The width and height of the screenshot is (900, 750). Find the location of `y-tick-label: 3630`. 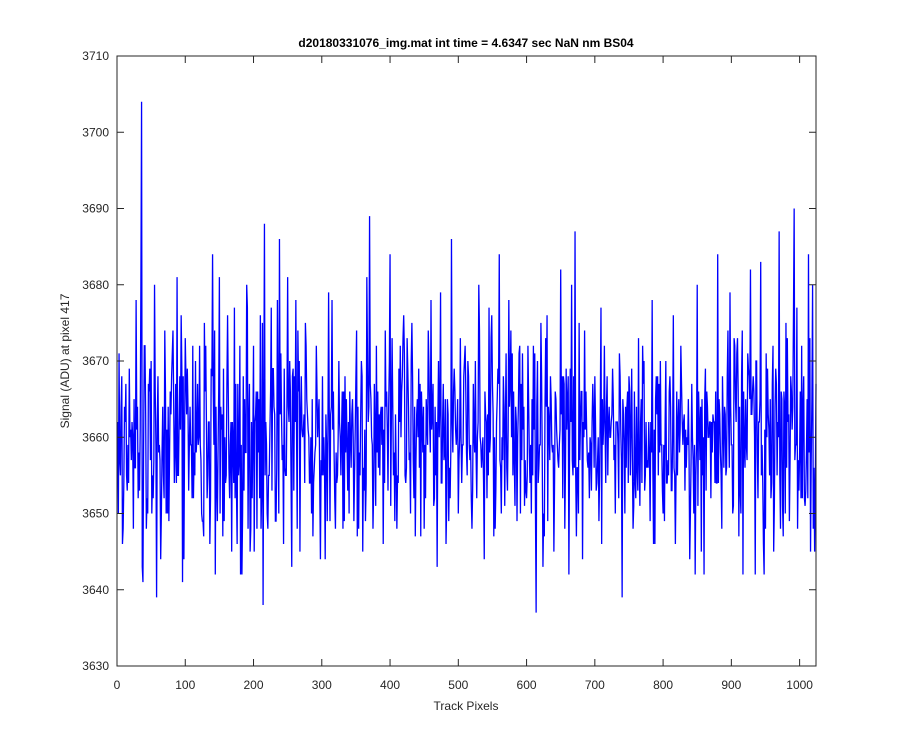

y-tick-label: 3630 is located at coordinates (95, 666).